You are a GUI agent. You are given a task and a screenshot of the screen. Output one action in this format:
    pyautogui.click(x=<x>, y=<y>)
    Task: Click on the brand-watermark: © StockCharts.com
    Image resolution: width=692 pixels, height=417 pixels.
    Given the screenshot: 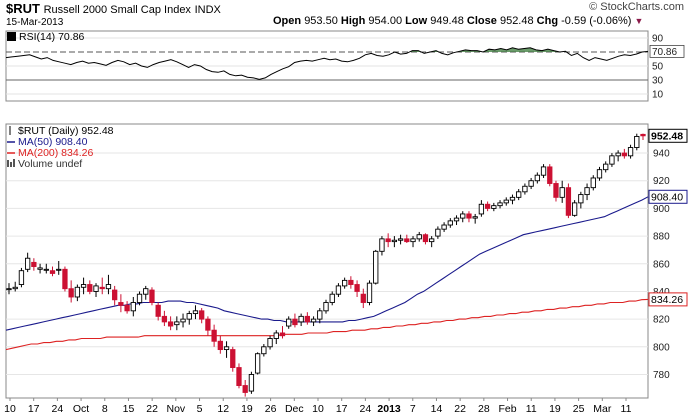 What is the action you would take?
    pyautogui.click(x=636, y=7)
    